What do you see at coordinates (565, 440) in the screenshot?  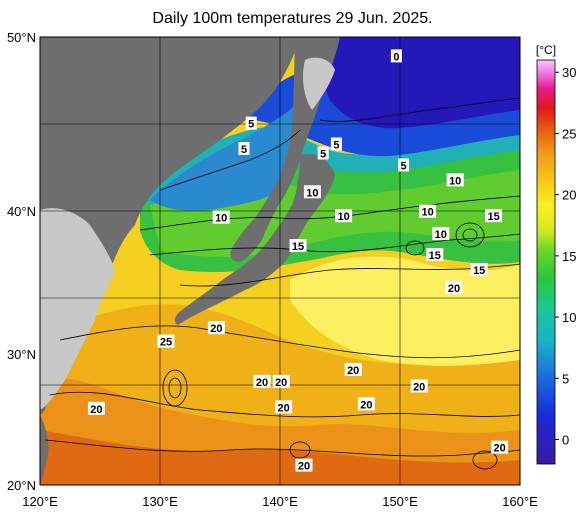 I see `colorbar-tick-label: 0` at bounding box center [565, 440].